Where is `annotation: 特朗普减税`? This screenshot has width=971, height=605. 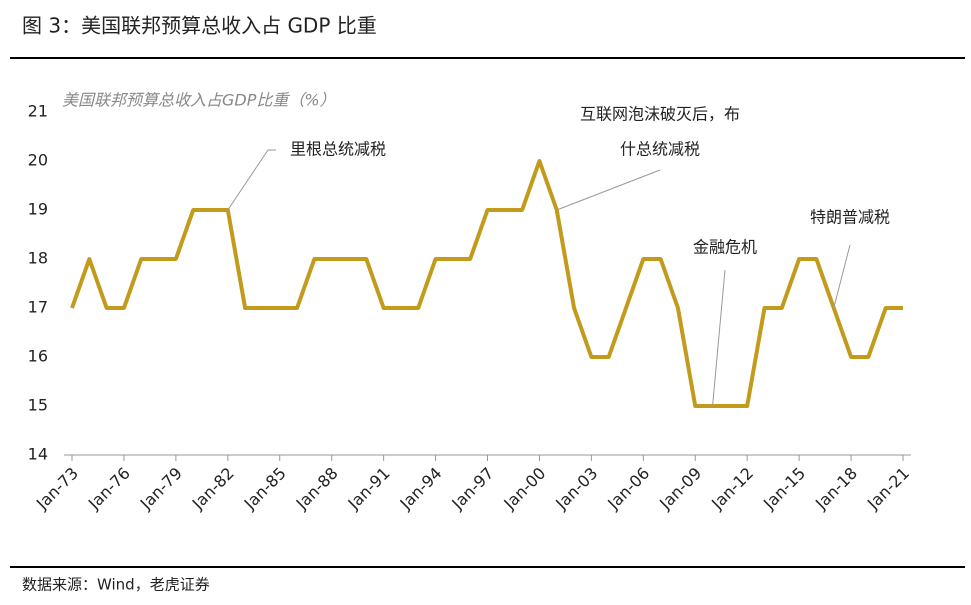 annotation: 特朗普减税 is located at coordinates (850, 217).